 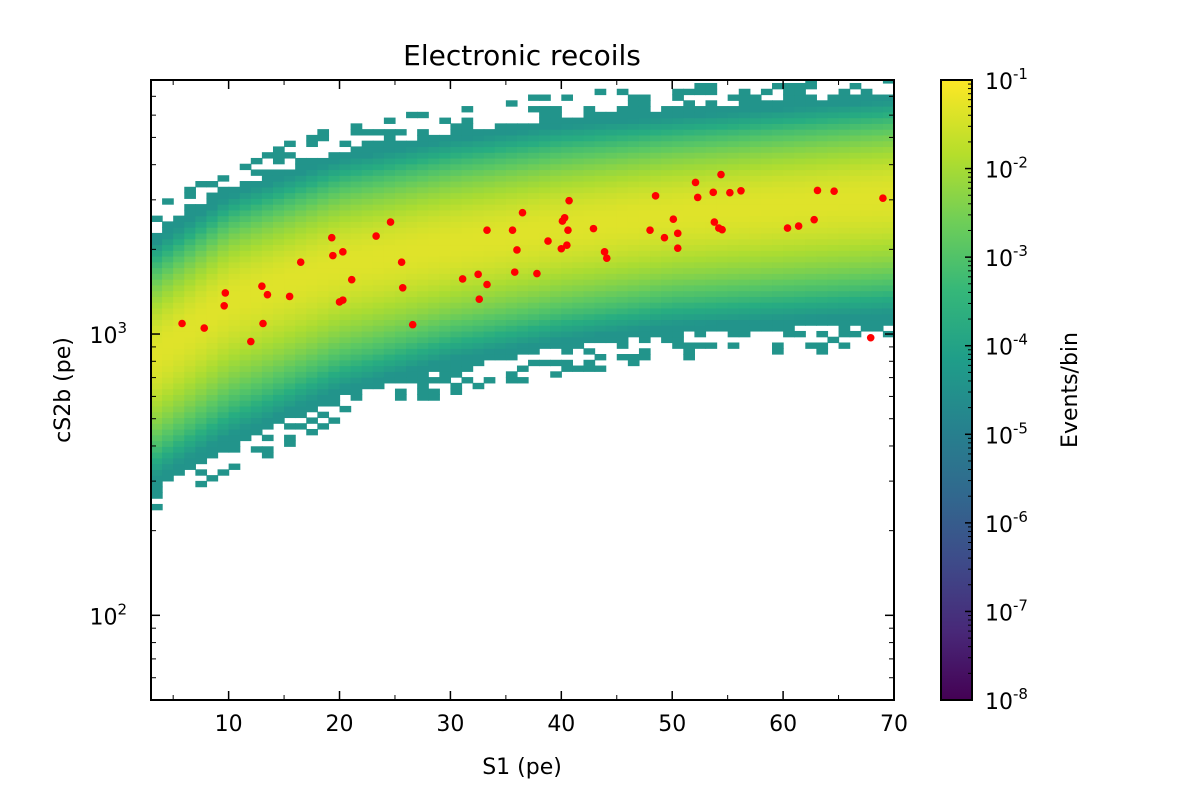 I want to click on colorbar-ticks: 10-110-210-310-410-510-610-710-8, so click(x=996, y=390).